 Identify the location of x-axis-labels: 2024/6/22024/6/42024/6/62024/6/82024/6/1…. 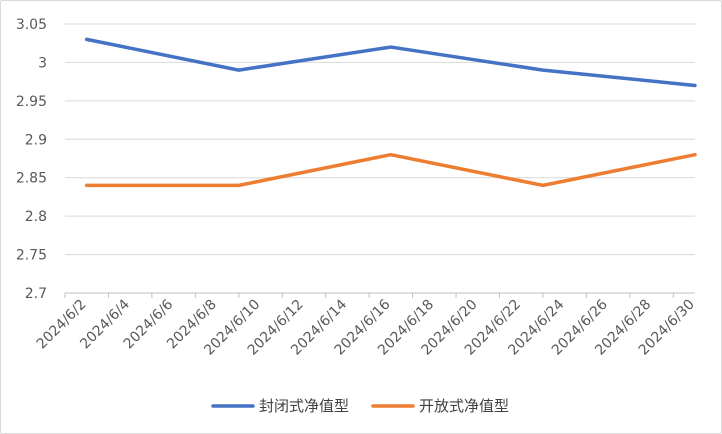
(366, 327).